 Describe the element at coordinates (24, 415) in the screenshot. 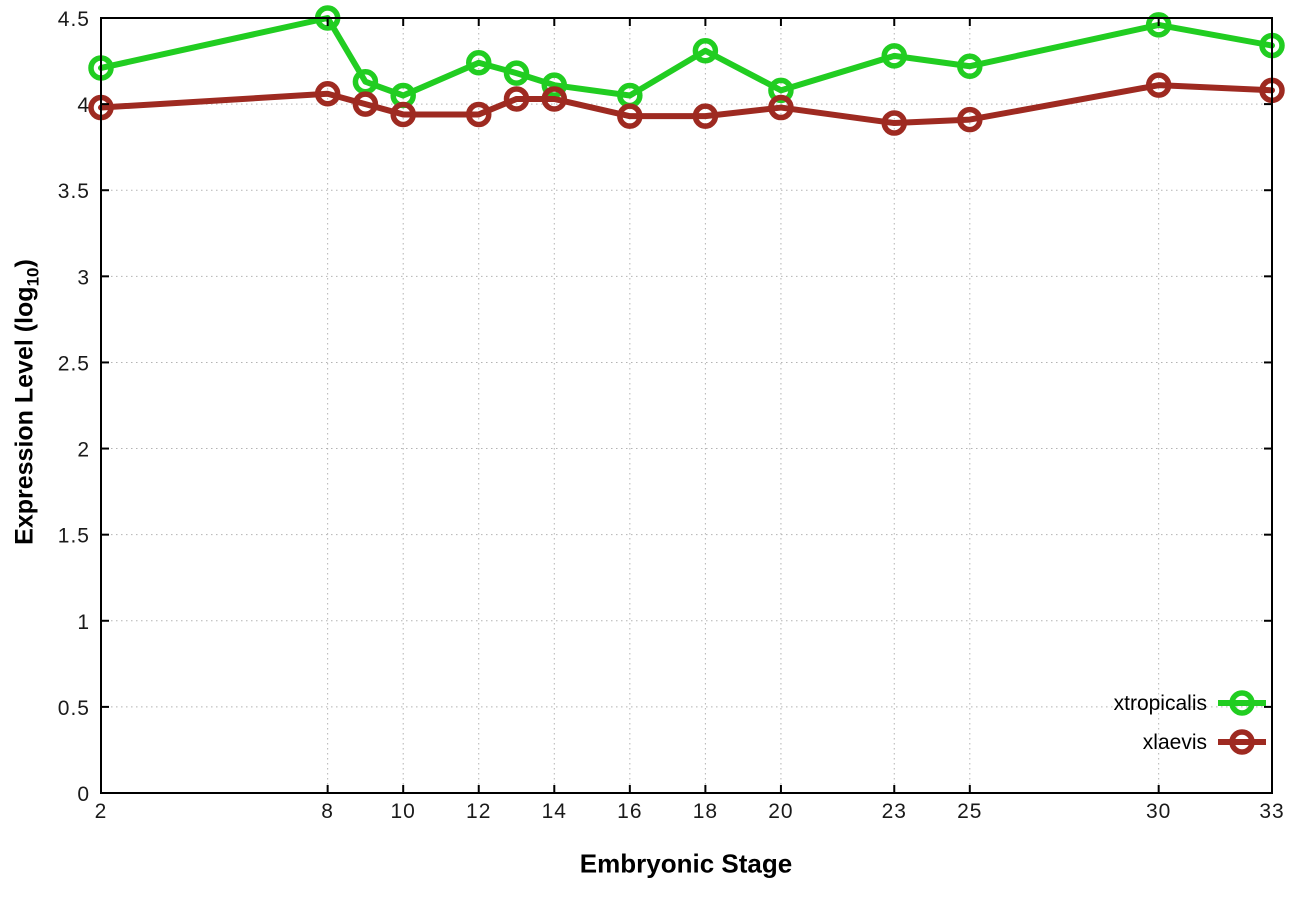

I see `y-axis-title-text: Expression Level (log` at that location.